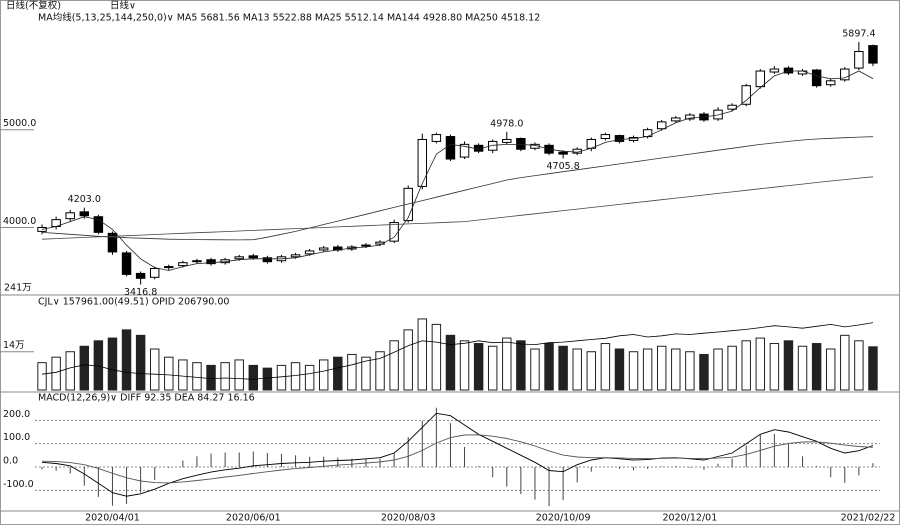 This screenshot has height=525, width=900. Describe the element at coordinates (140, 292) in the screenshot. I see `price-annotation: 3416.8` at that location.